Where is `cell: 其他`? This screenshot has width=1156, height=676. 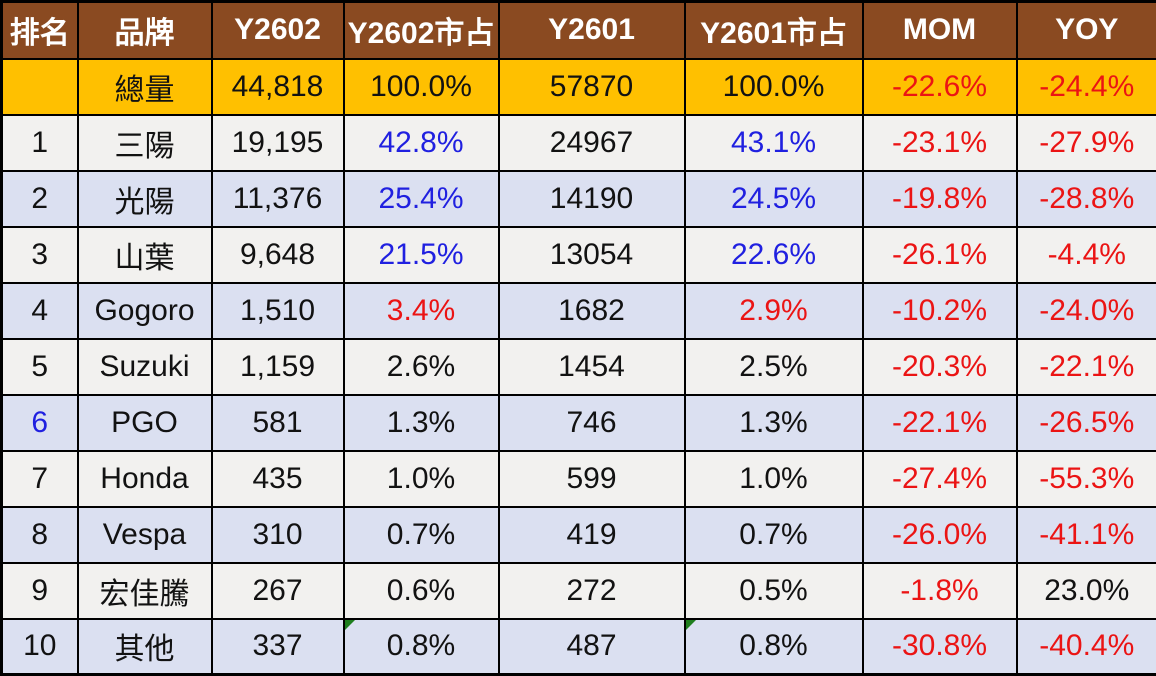 cell: 其他 is located at coordinates (144, 646).